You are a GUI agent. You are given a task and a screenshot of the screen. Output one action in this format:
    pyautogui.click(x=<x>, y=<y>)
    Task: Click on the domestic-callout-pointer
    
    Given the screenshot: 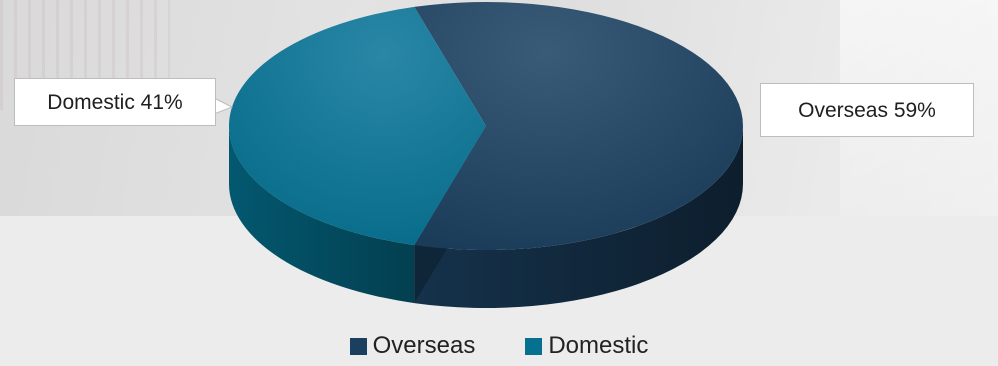 What is the action you would take?
    pyautogui.click(x=223, y=106)
    